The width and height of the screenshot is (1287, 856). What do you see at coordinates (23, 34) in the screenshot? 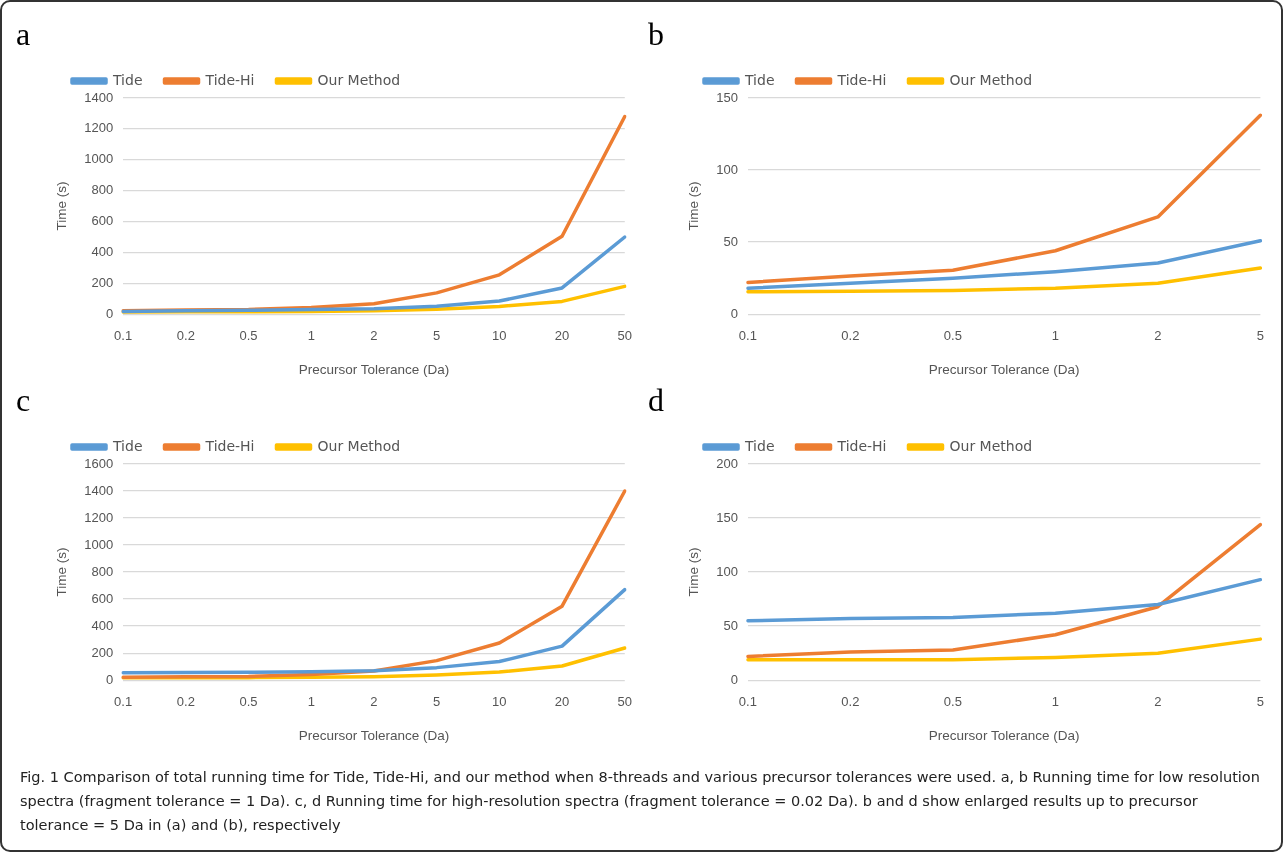
I see `chart-title: a` at bounding box center [23, 34].